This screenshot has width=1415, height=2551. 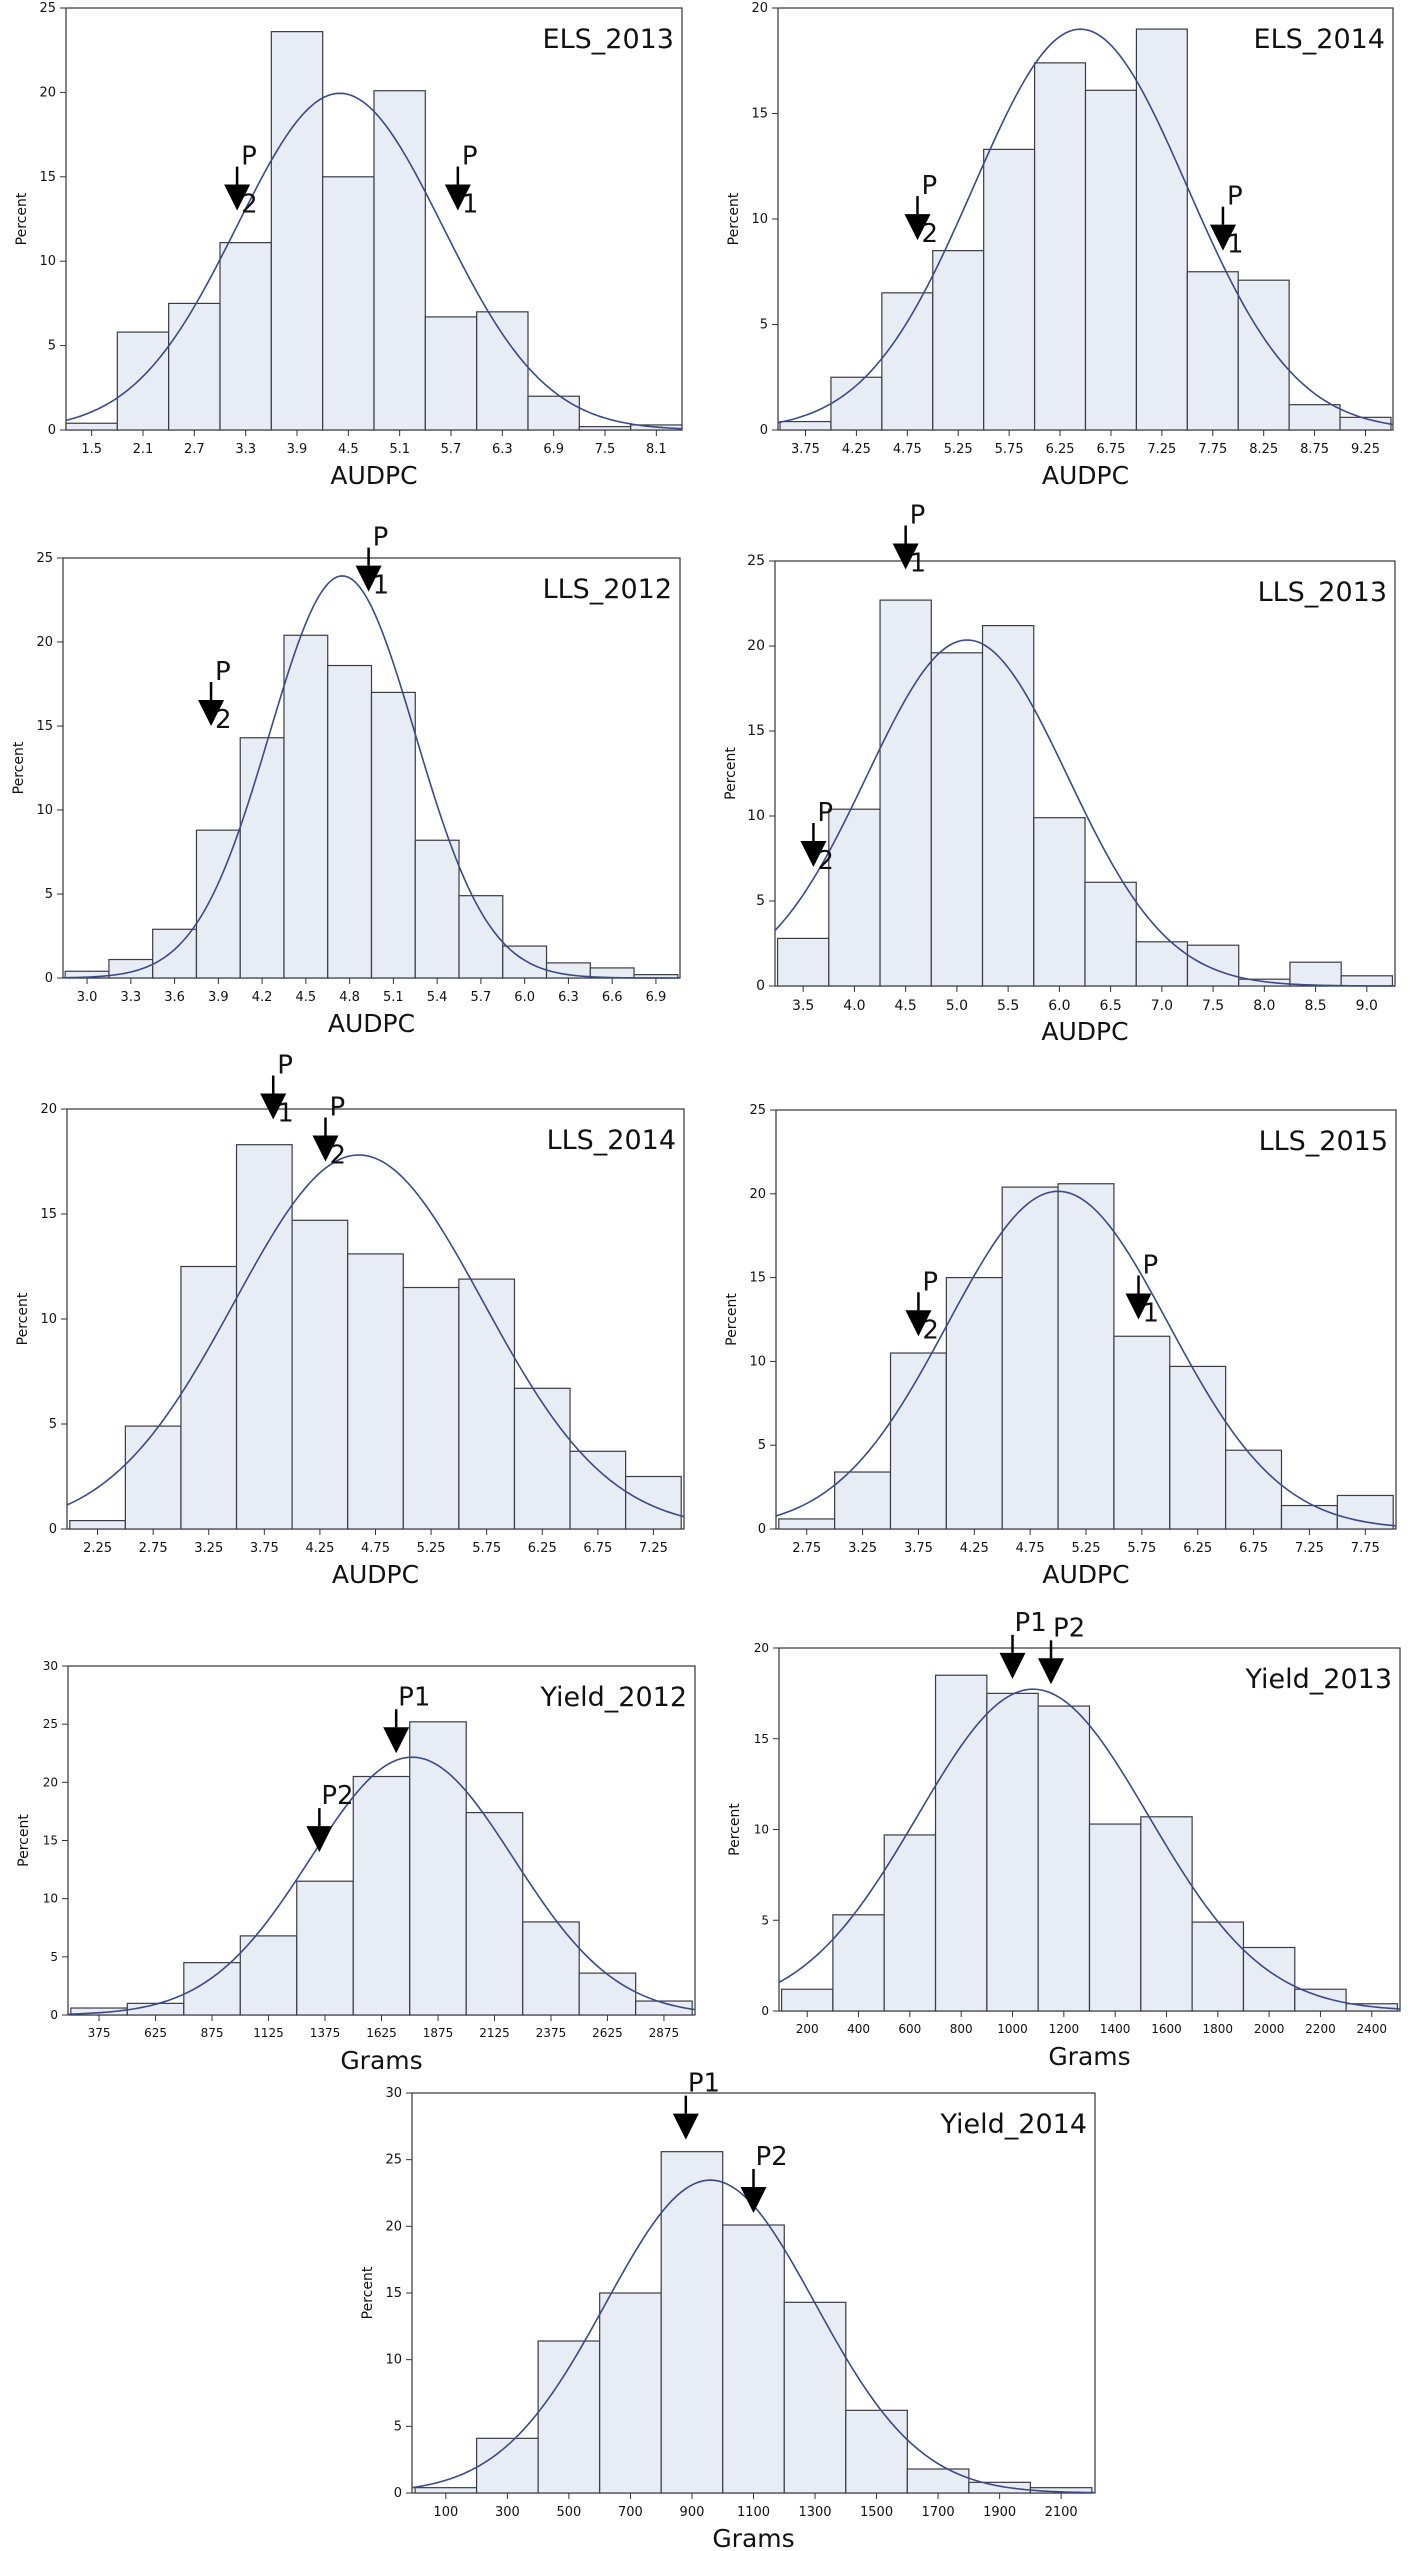 What do you see at coordinates (876, 2512) in the screenshot?
I see `x-tick-label: 1500` at bounding box center [876, 2512].